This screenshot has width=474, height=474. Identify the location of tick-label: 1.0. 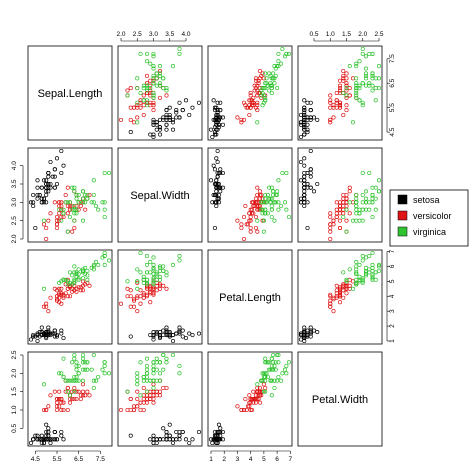
(14, 409).